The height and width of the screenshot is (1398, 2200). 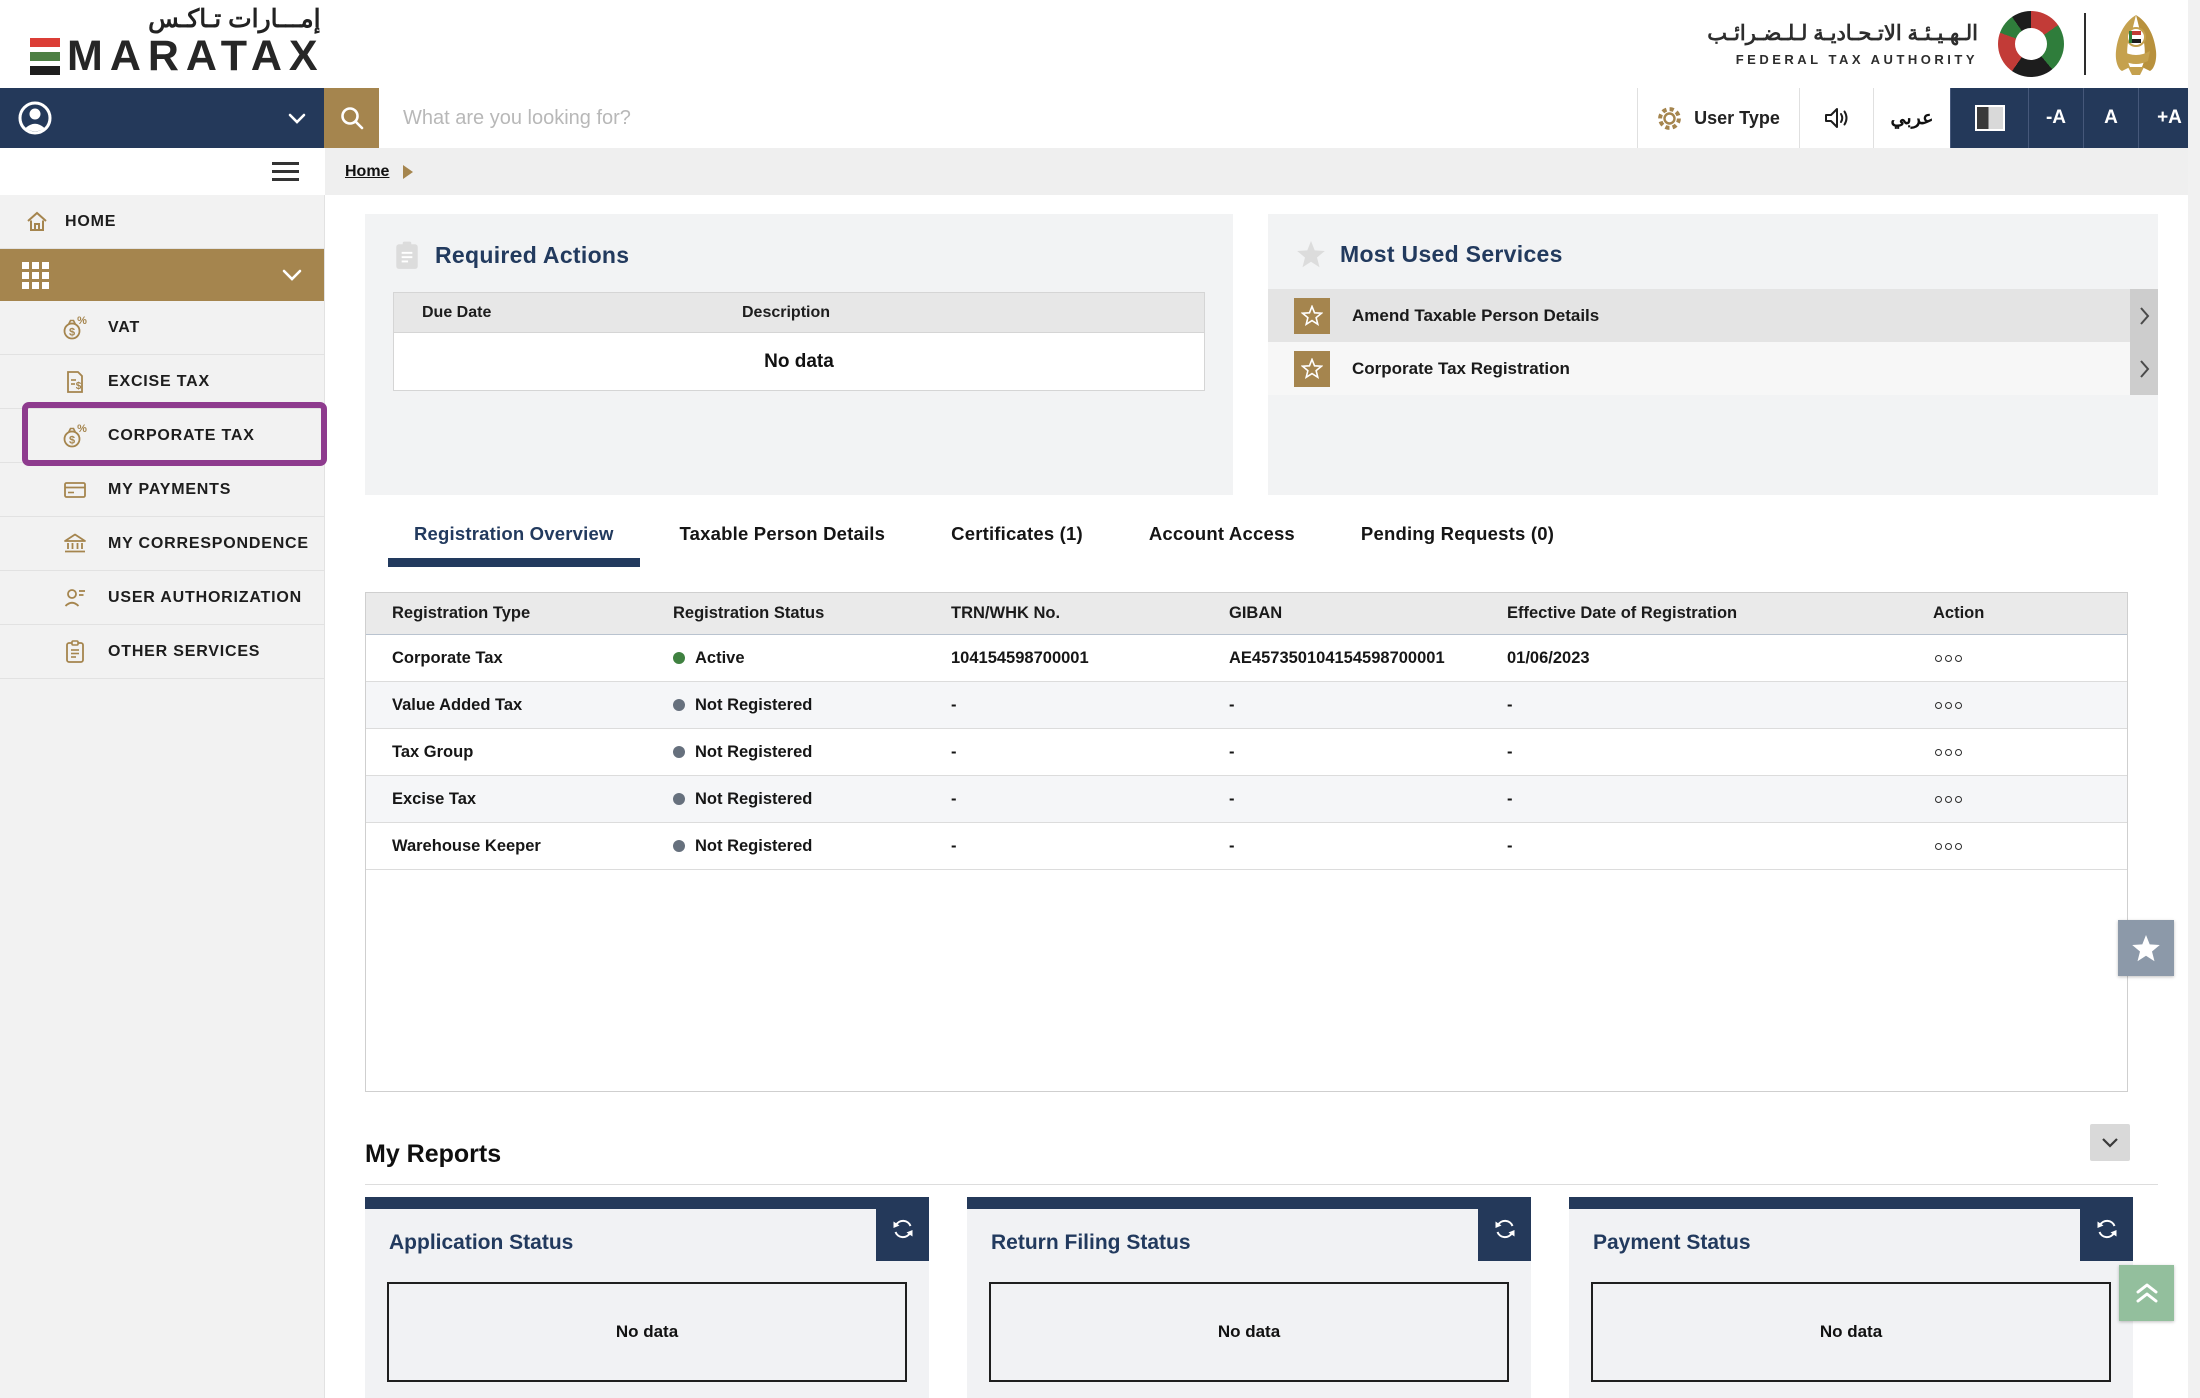 I want to click on card-title: Application Status, so click(x=481, y=1242).